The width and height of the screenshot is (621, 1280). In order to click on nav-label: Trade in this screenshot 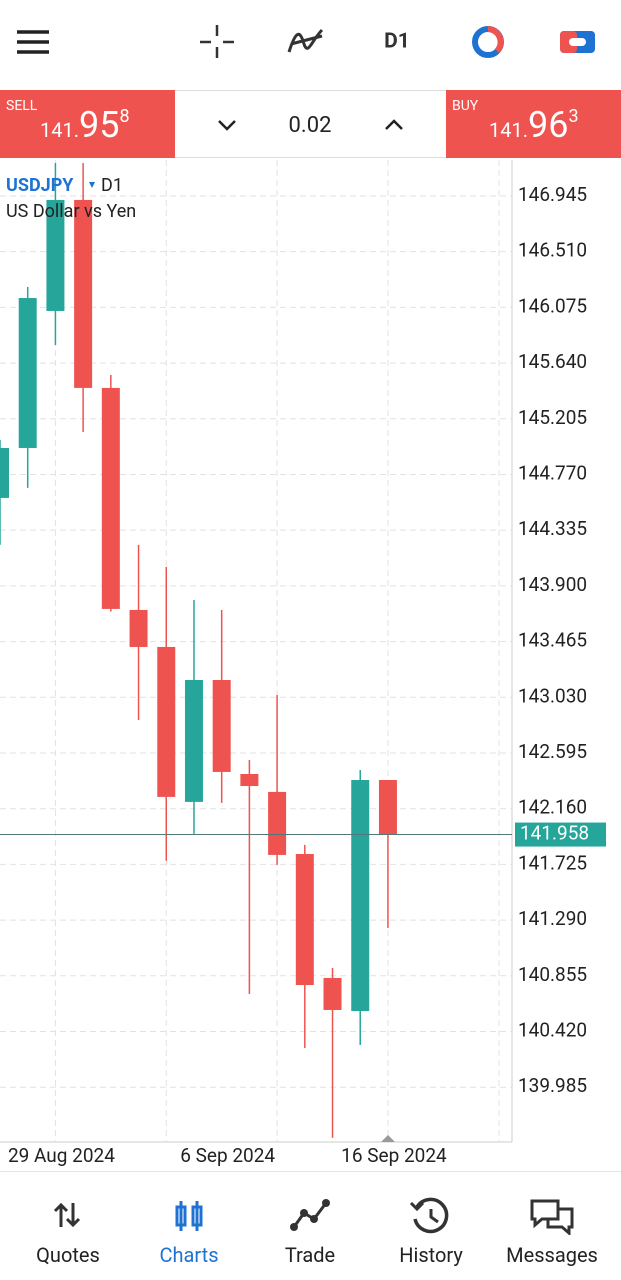, I will do `click(310, 1255)`.